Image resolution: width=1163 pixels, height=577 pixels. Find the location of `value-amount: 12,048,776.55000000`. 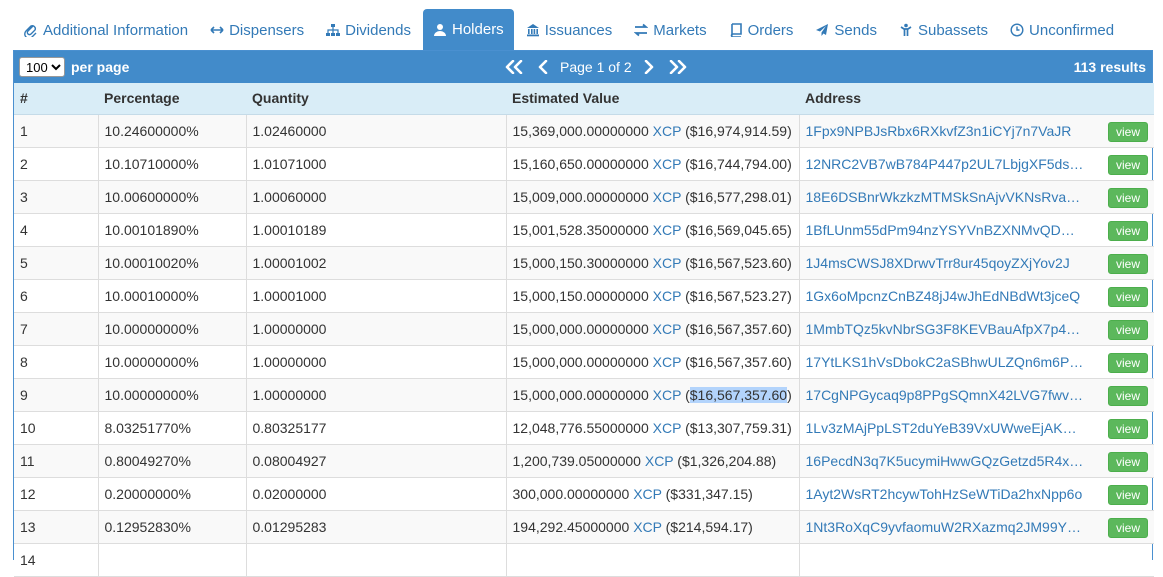

value-amount: 12,048,776.55000000 is located at coordinates (580, 427).